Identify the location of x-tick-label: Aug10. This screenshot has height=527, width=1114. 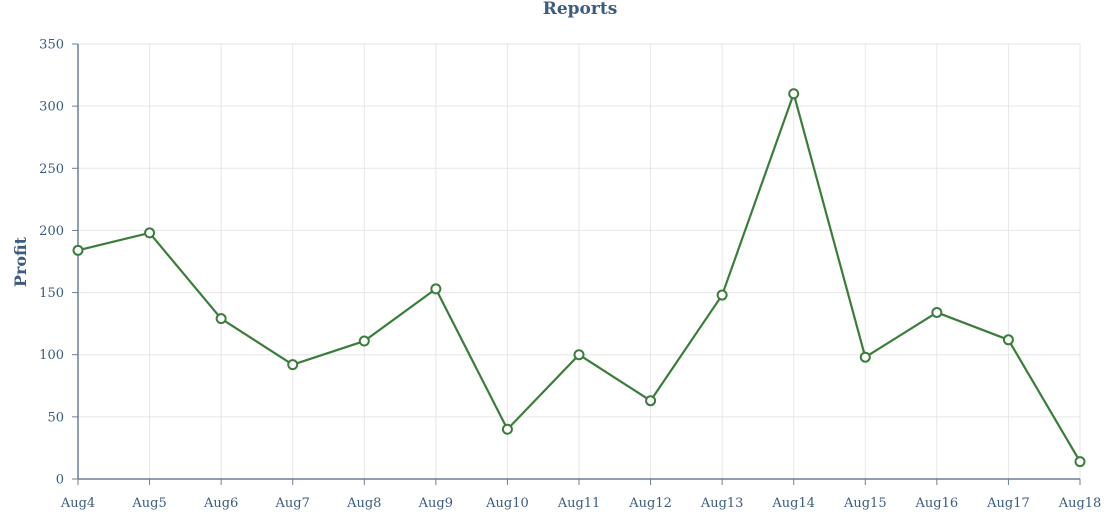
(507, 503).